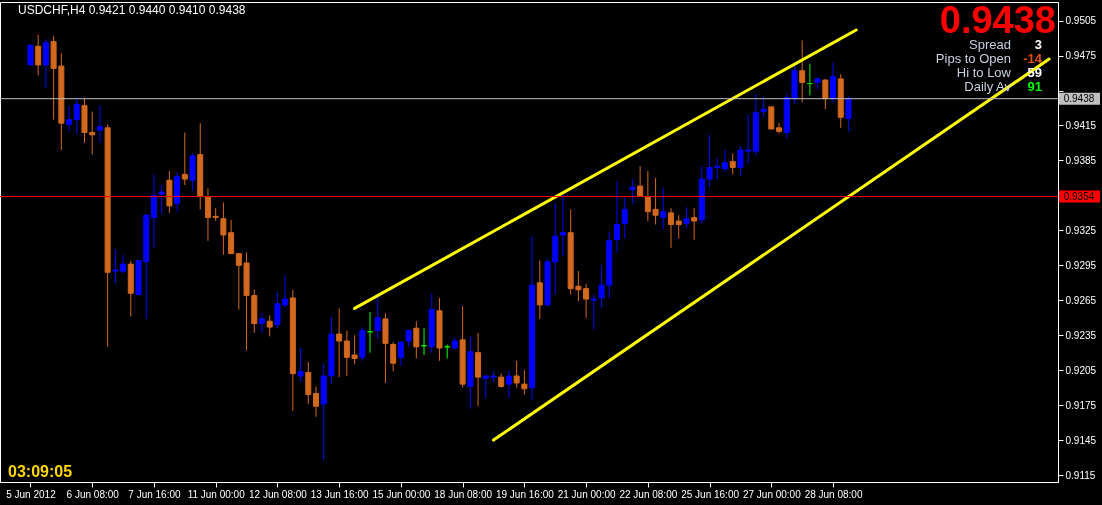  What do you see at coordinates (1079, 98) in the screenshot?
I see `ref-line-label: 0.9438` at bounding box center [1079, 98].